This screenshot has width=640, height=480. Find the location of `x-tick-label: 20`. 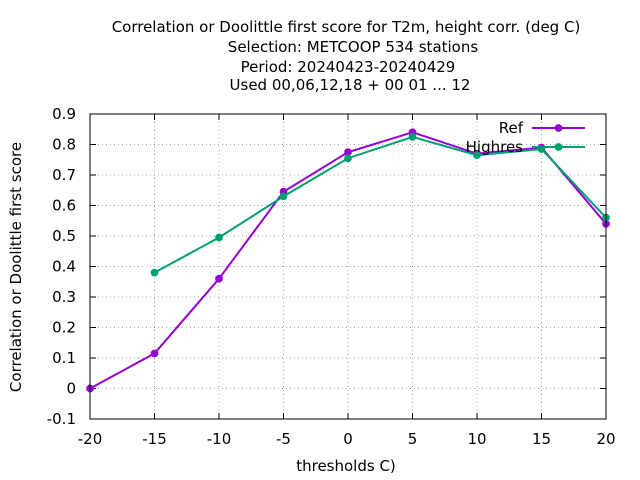

x-tick-label: 20 is located at coordinates (605, 439).